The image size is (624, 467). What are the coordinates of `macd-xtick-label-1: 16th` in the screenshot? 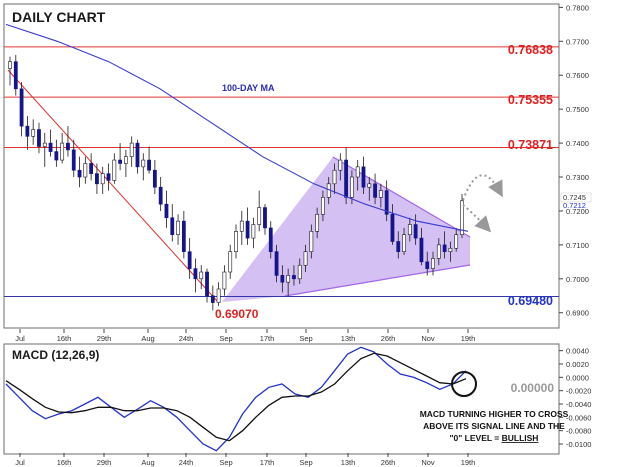 It's located at (64, 462).